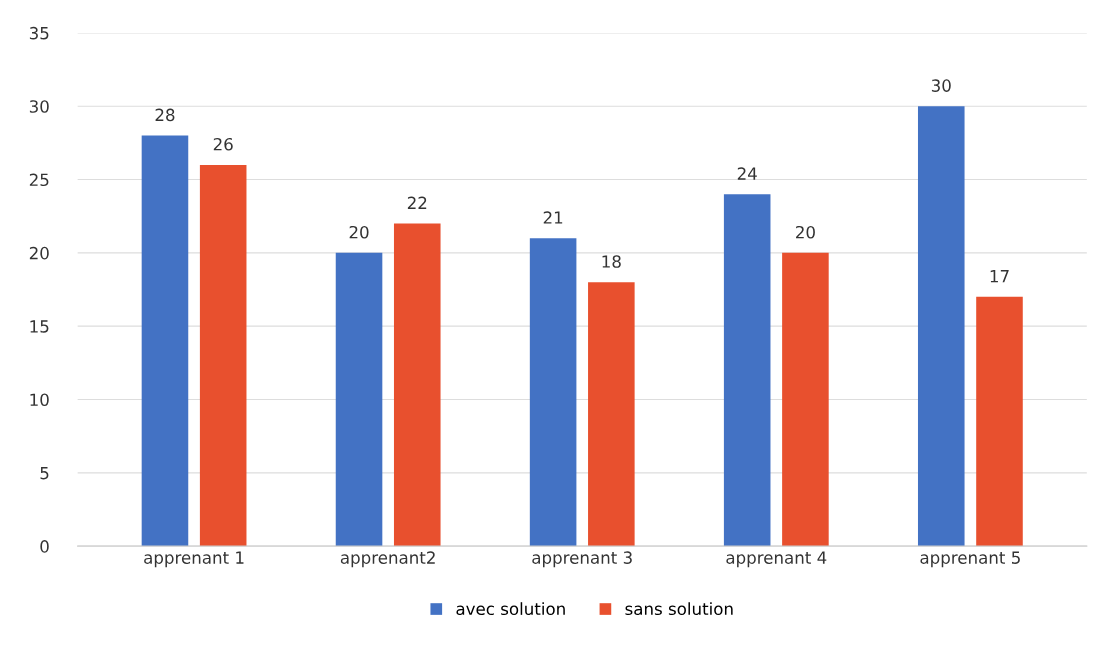 The height and width of the screenshot is (658, 1109). Describe the element at coordinates (776, 559) in the screenshot. I see `x-tick-label: apprenant 4` at that location.